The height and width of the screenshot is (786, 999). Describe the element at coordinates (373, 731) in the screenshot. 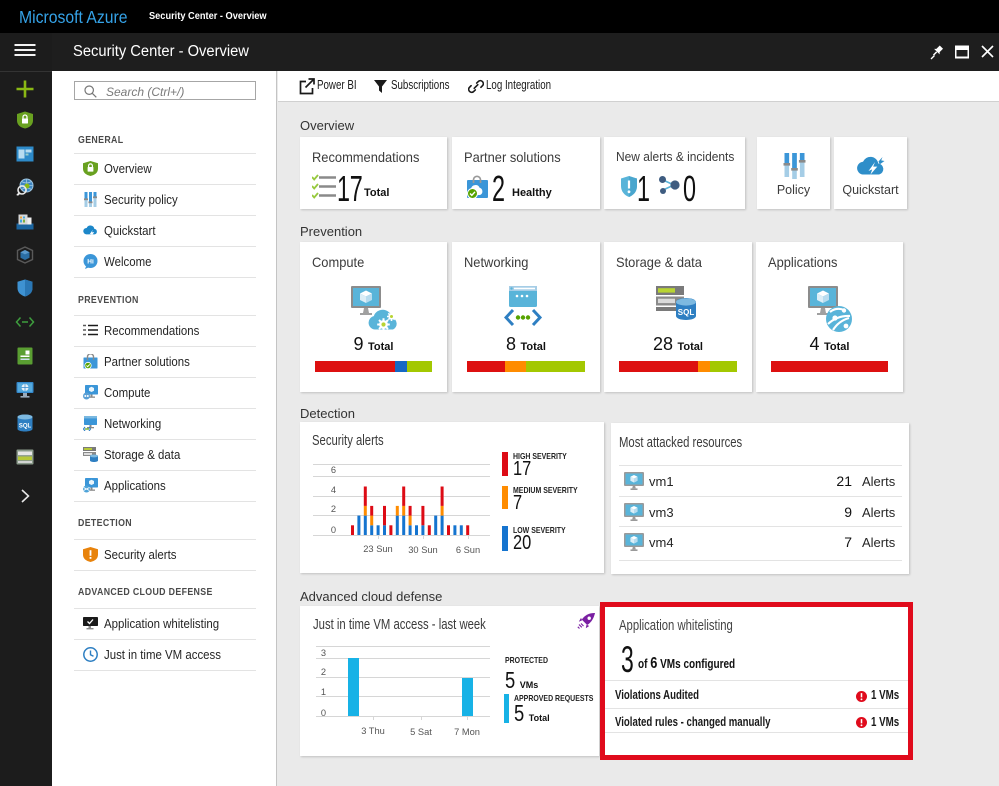

I see `svg-text: 3 Thu` at that location.